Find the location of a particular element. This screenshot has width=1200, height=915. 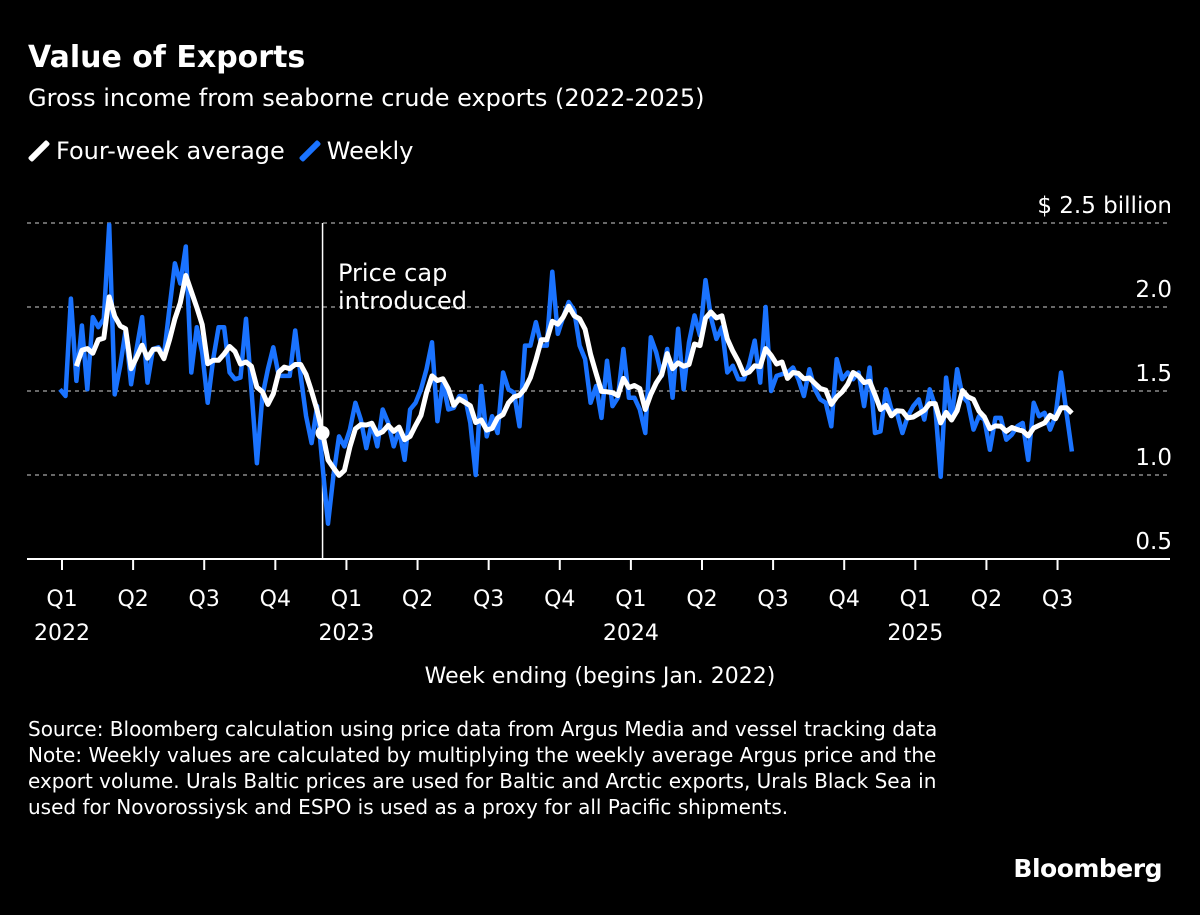

y-tick-label: 0.5 is located at coordinates (1153, 542).